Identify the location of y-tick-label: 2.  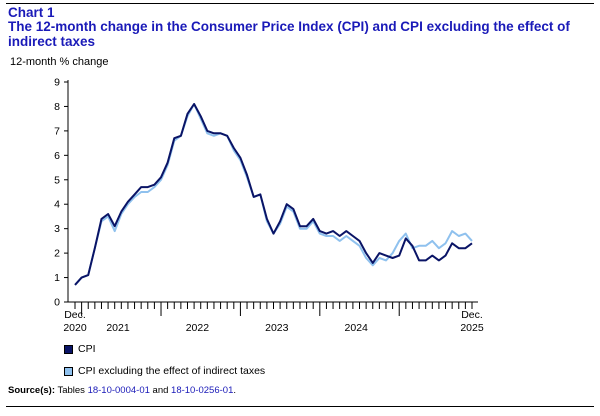
(57, 254).